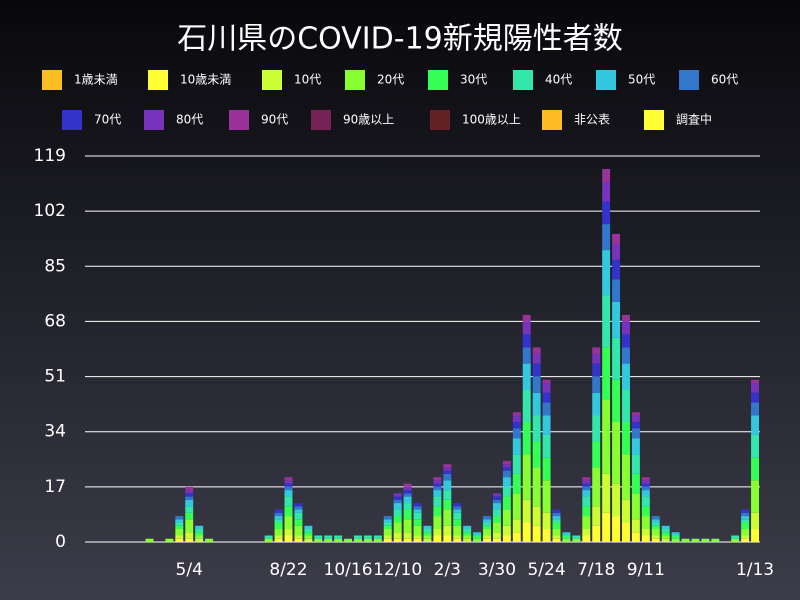 The width and height of the screenshot is (800, 600). I want to click on y-tick-label: 68, so click(55, 321).